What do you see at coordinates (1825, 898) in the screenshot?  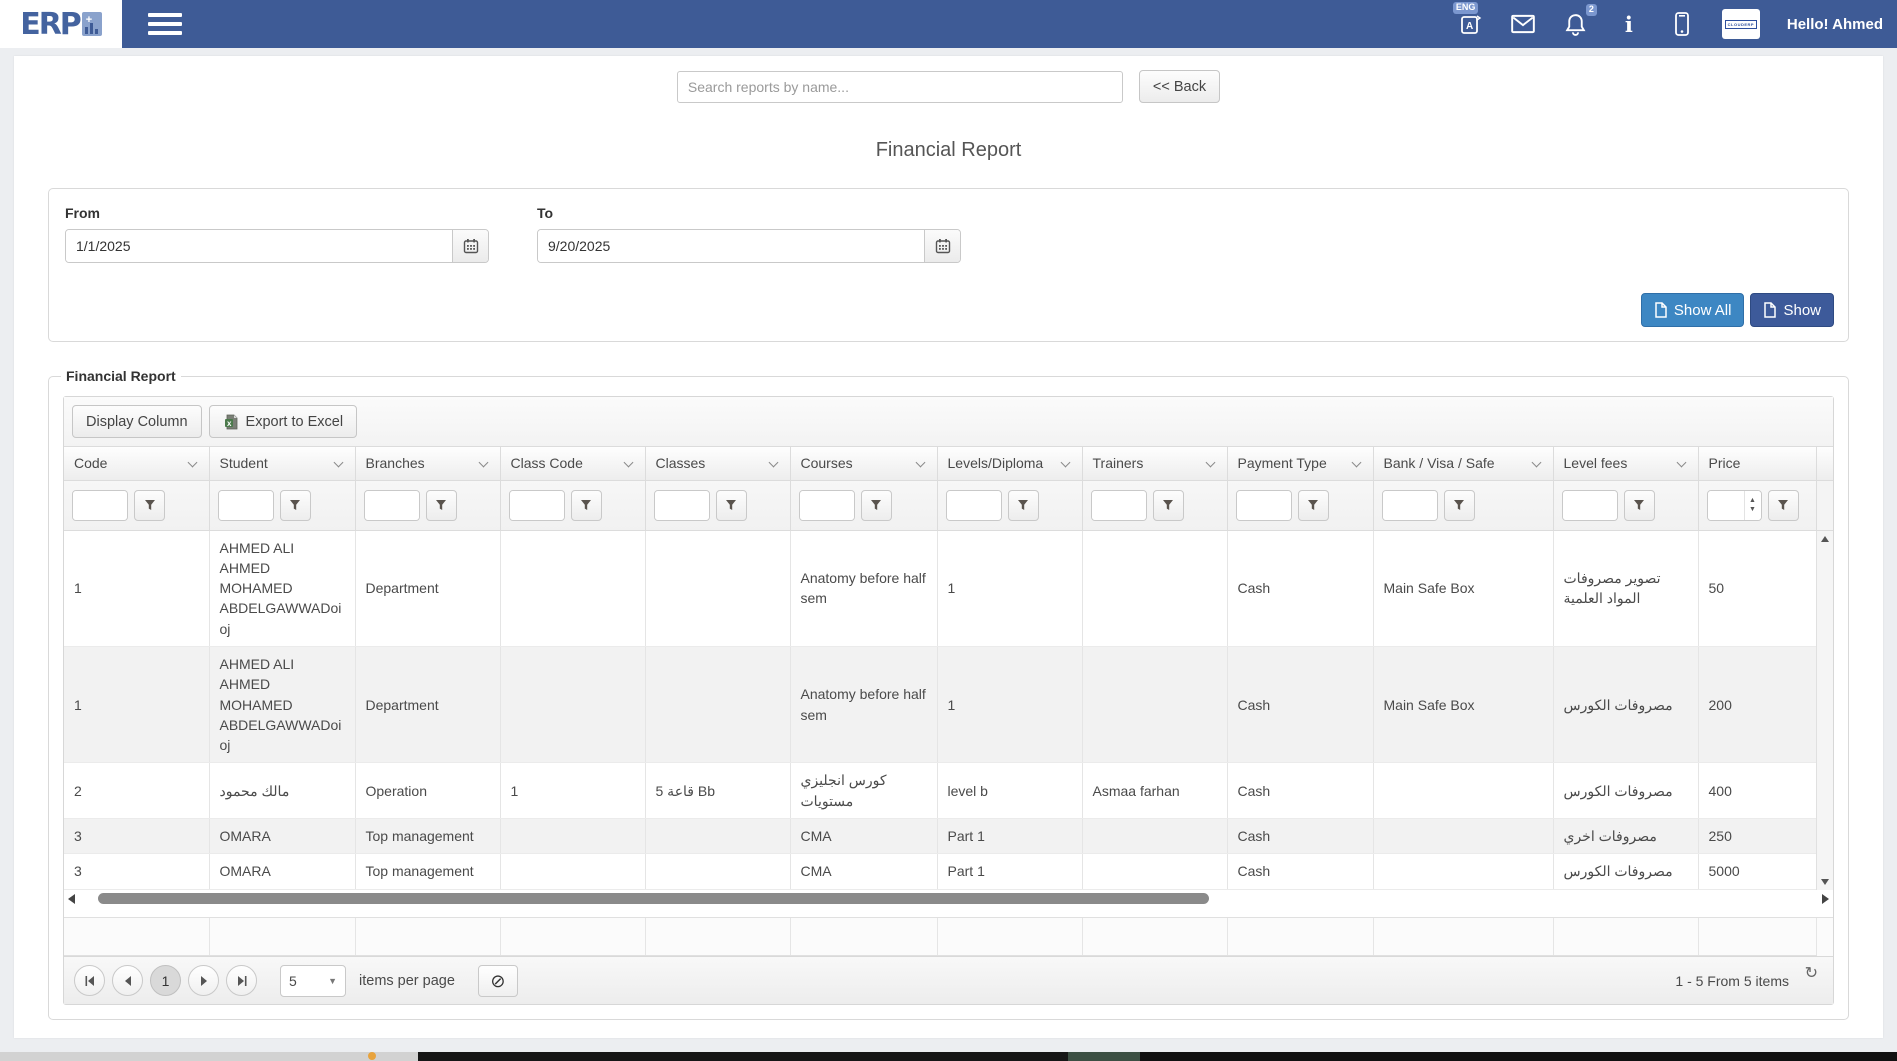 I see `scroll-right-icon` at bounding box center [1825, 898].